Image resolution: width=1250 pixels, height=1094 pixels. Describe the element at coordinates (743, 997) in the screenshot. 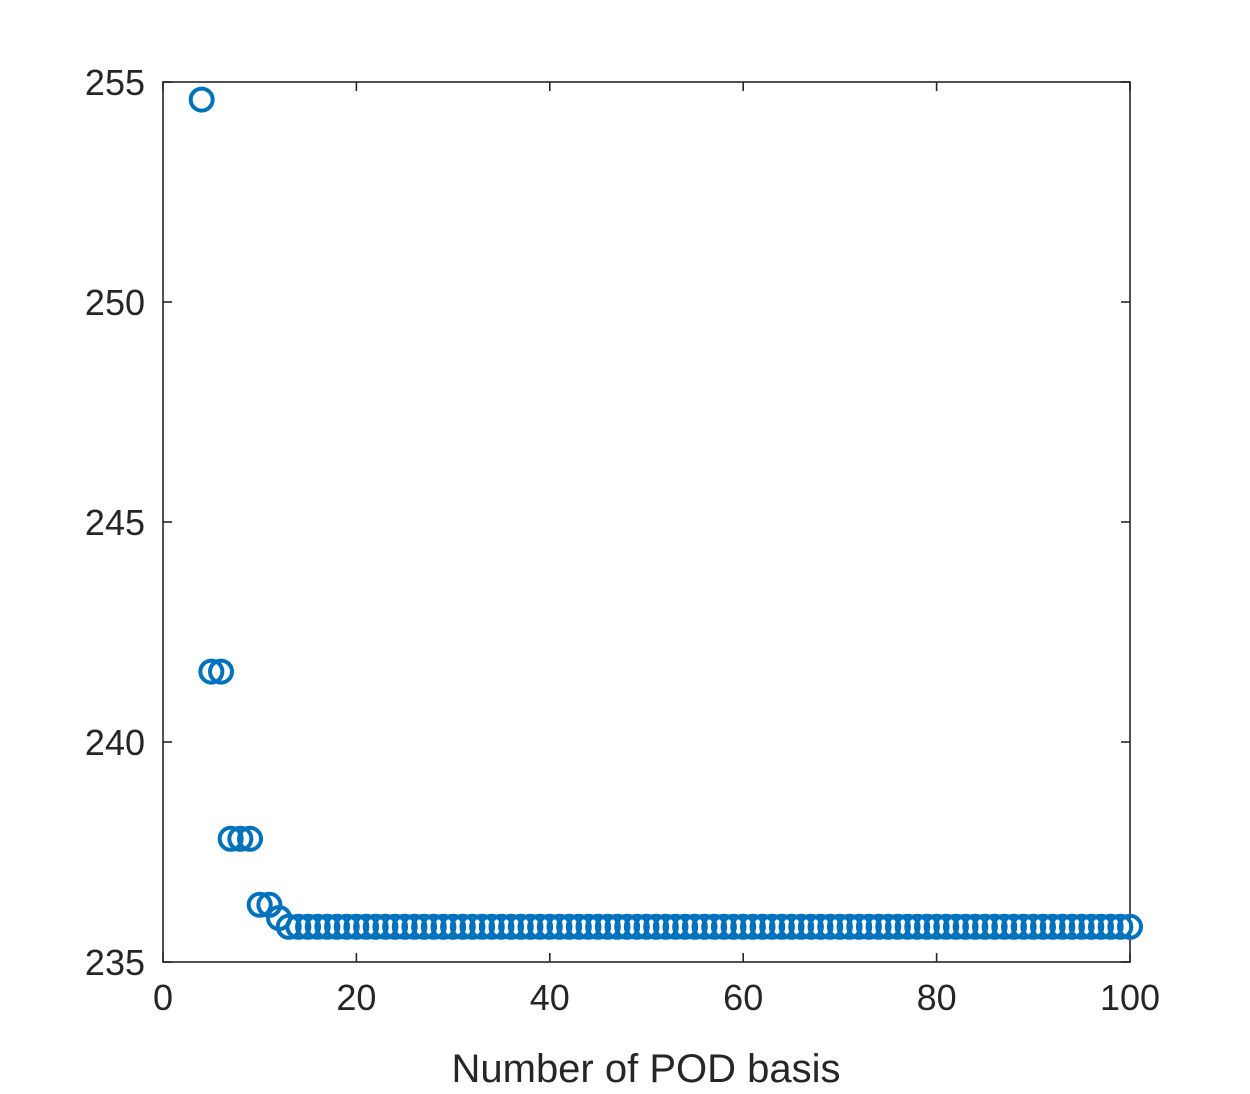

I see `x-tick-label: 60` at that location.